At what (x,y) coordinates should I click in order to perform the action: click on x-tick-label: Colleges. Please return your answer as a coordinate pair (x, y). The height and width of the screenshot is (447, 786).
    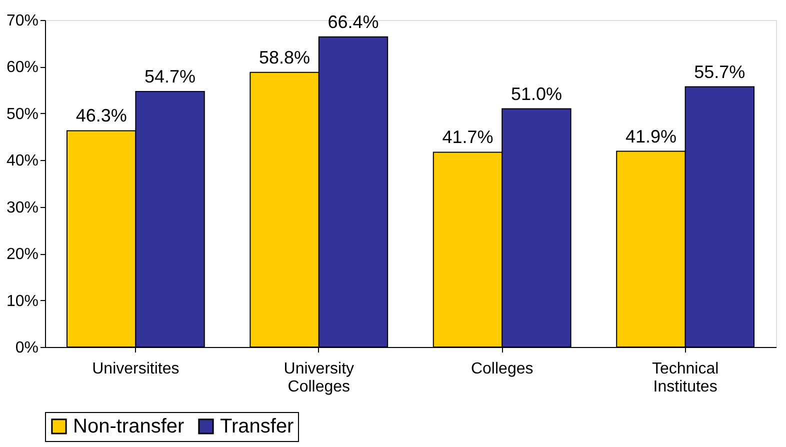
    Looking at the image, I should click on (502, 369).